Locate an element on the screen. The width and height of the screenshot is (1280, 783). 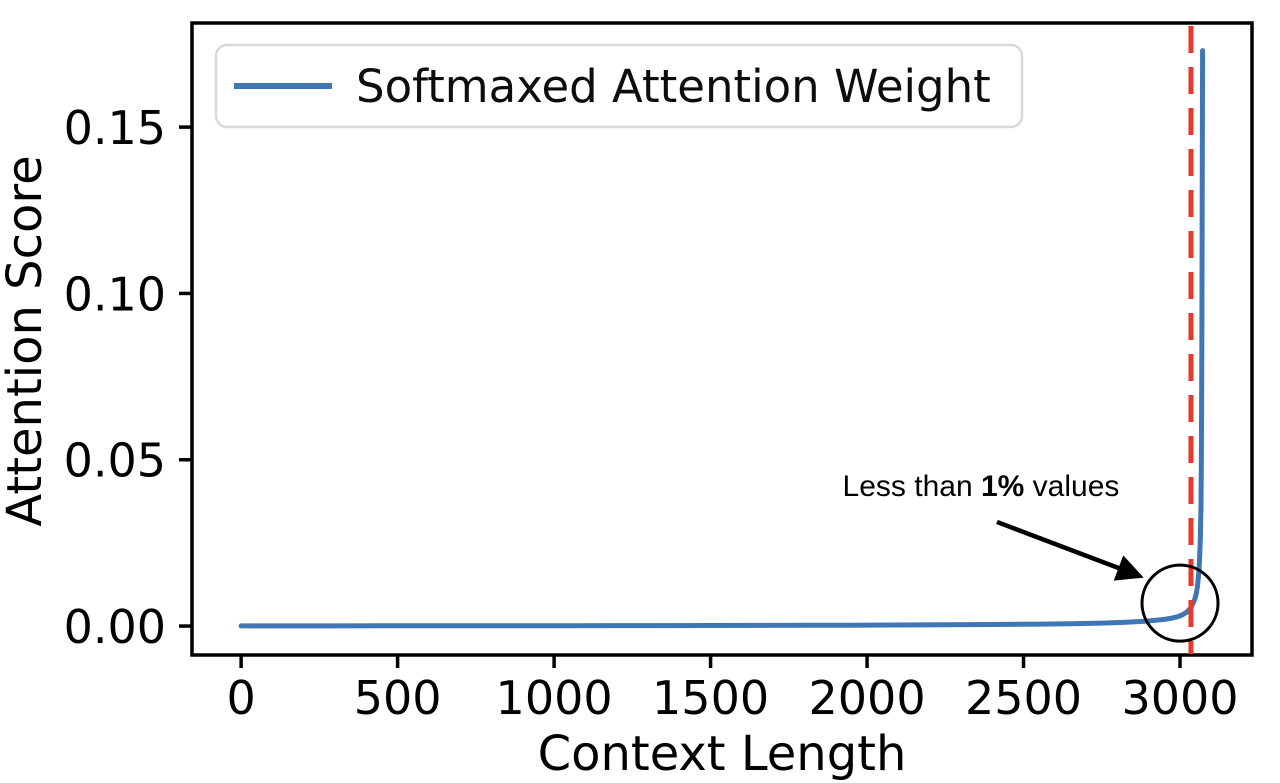
x-axis-label: Context Length is located at coordinates (722, 754).